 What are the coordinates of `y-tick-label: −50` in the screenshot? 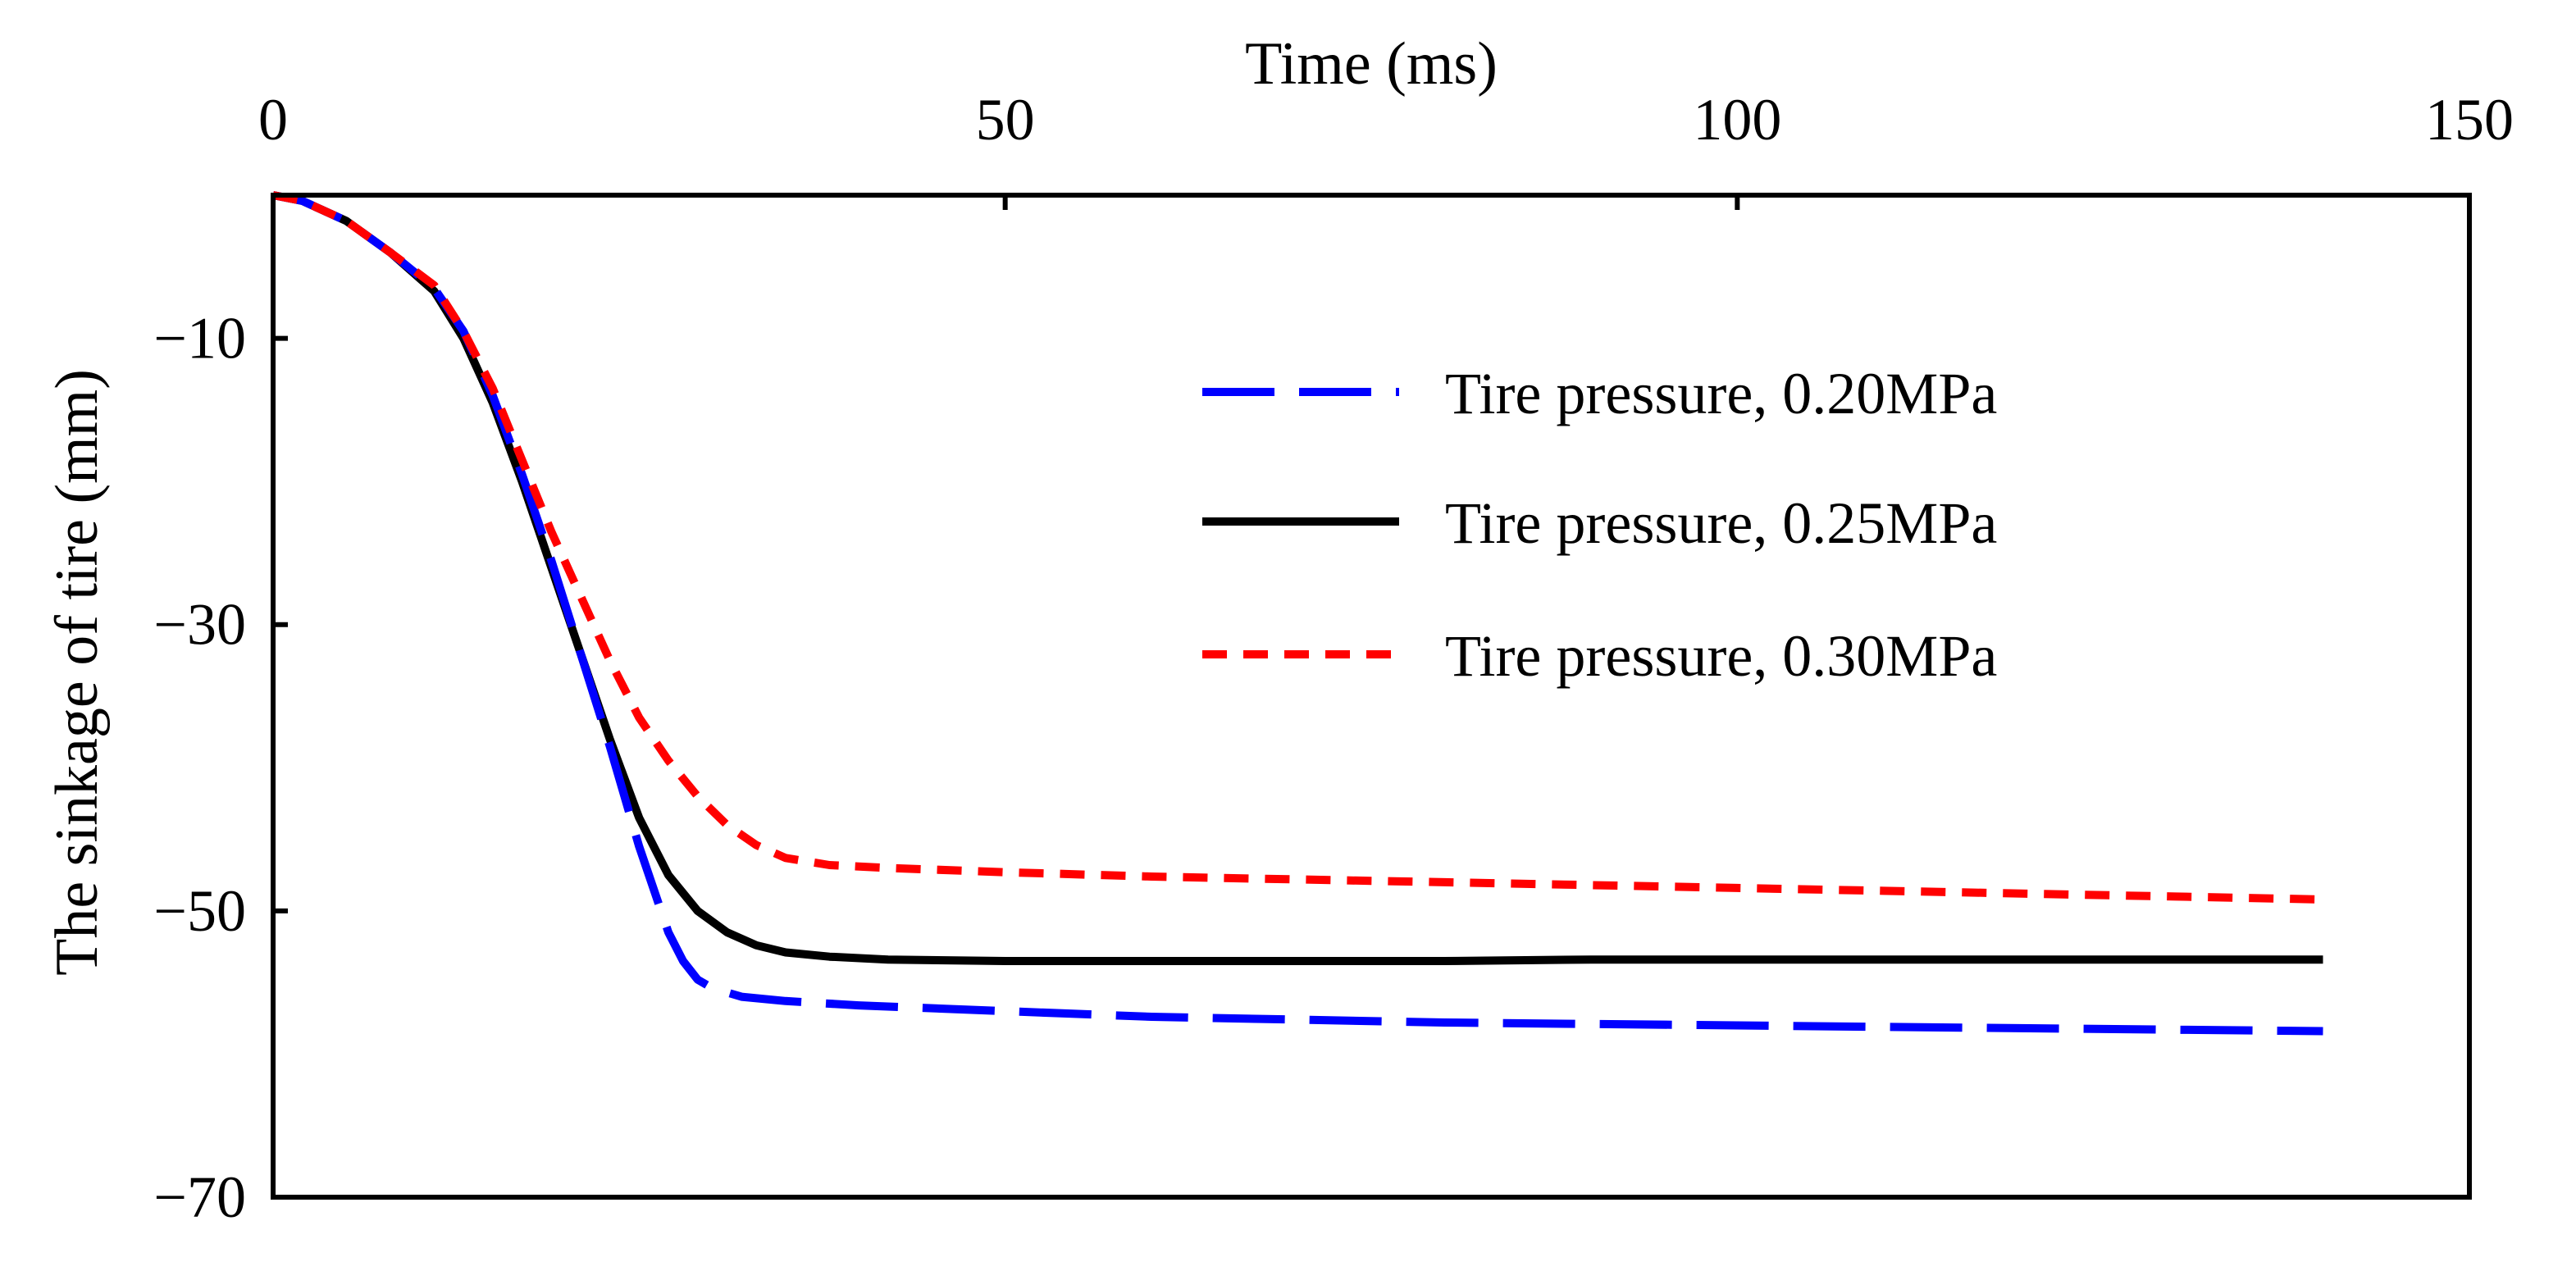 It's located at (199, 911).